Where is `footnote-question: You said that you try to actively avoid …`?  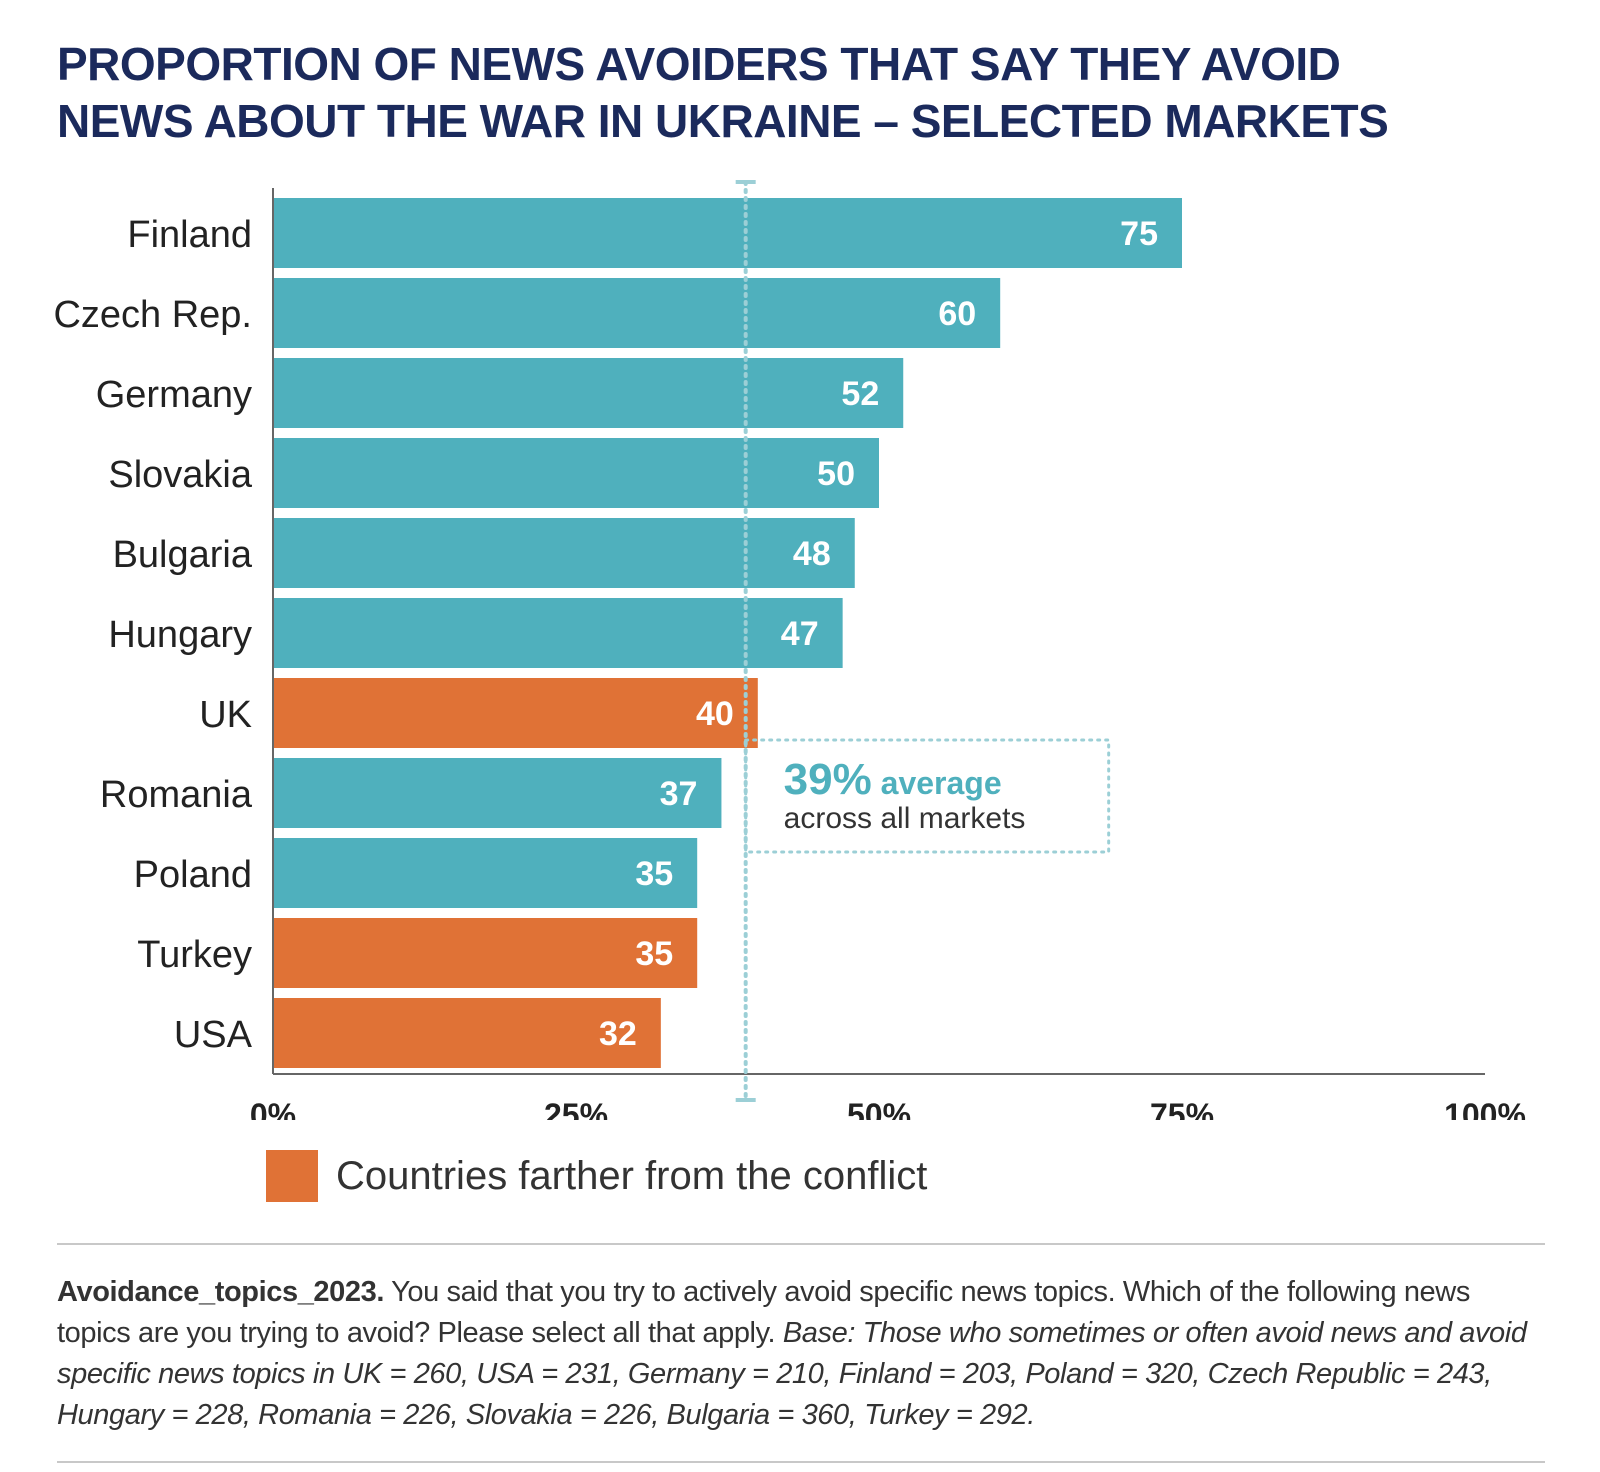
footnote-question: You said that you try to actively avoid … is located at coordinates (763, 1312).